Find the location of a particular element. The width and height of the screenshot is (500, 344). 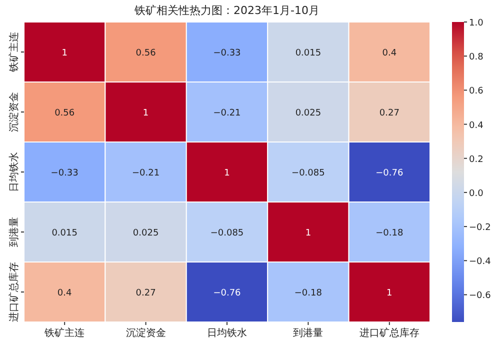

x-tick-label: 到港量 is located at coordinates (308, 333).